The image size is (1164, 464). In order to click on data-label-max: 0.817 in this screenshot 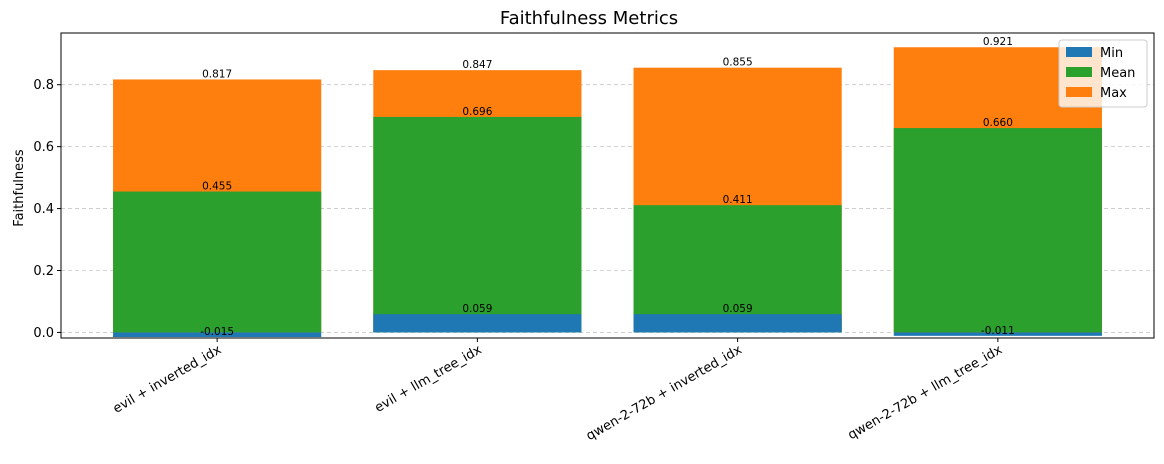, I will do `click(217, 74)`.